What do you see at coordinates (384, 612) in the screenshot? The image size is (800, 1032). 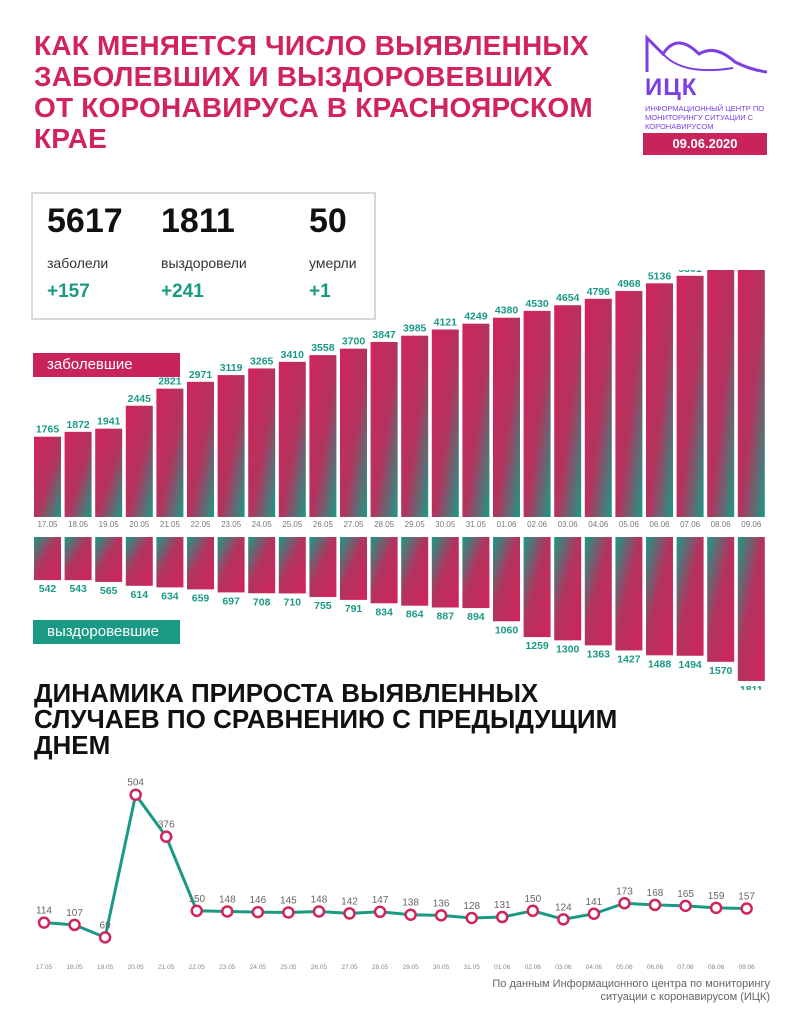 I see `bar-recovered-label: 834` at bounding box center [384, 612].